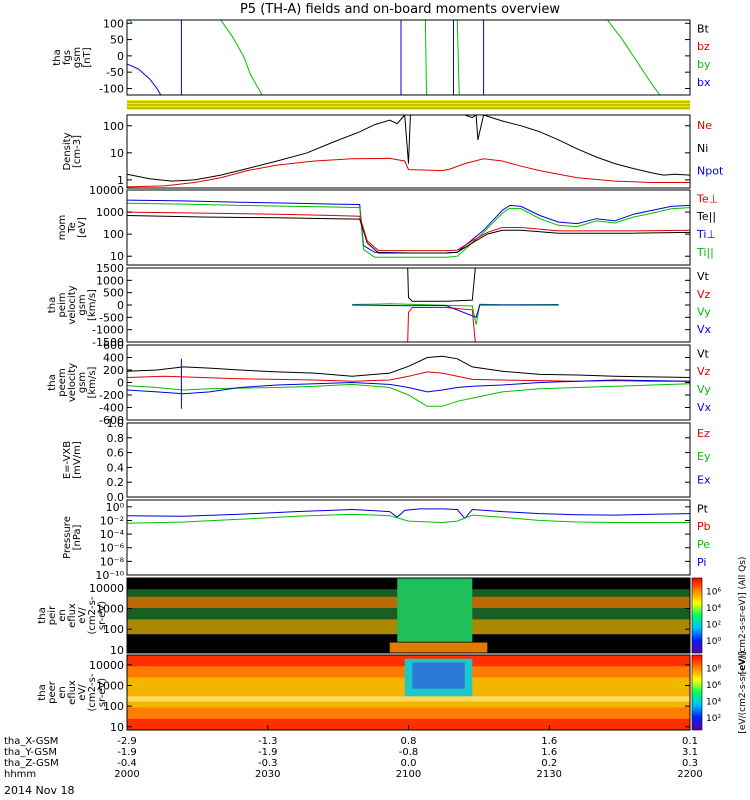  What do you see at coordinates (113, 370) in the screenshot?
I see `y-tick-label: 200` at bounding box center [113, 370].